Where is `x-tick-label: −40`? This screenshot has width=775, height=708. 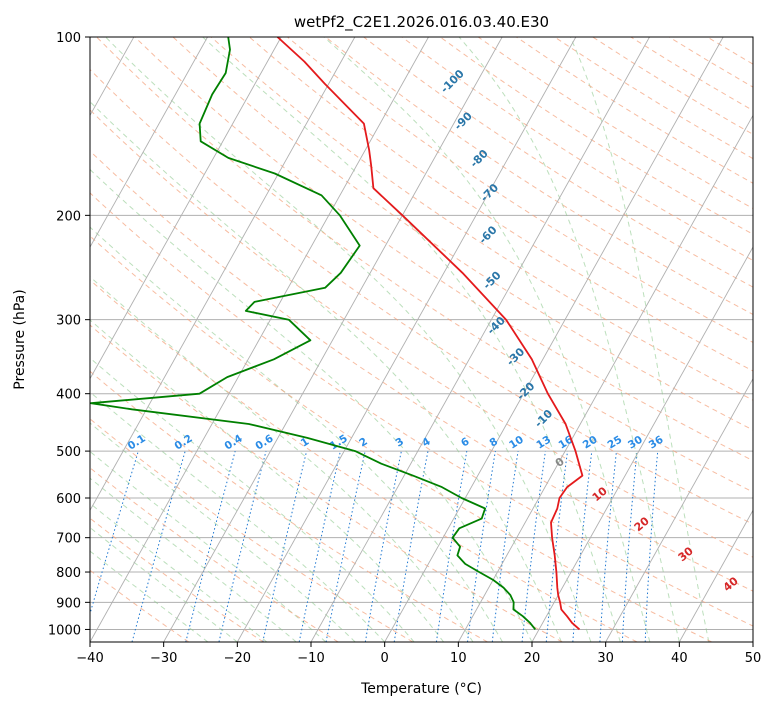
x-tick-label: −40 is located at coordinates (89, 658).